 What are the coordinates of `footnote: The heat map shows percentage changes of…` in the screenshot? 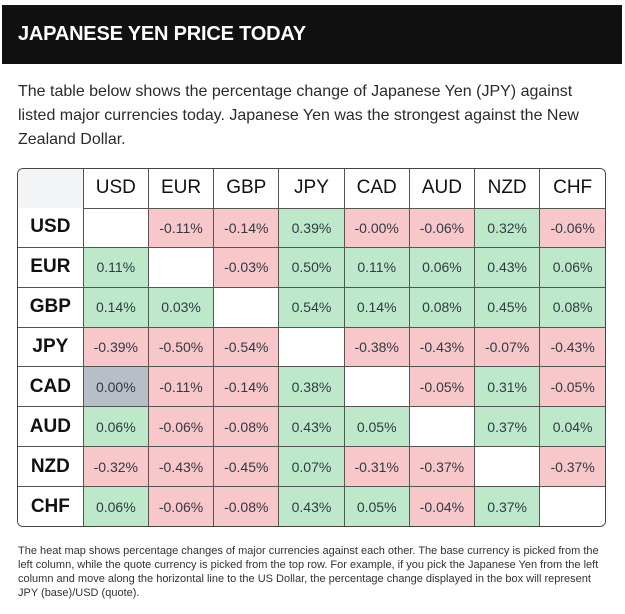 It's located at (308, 572).